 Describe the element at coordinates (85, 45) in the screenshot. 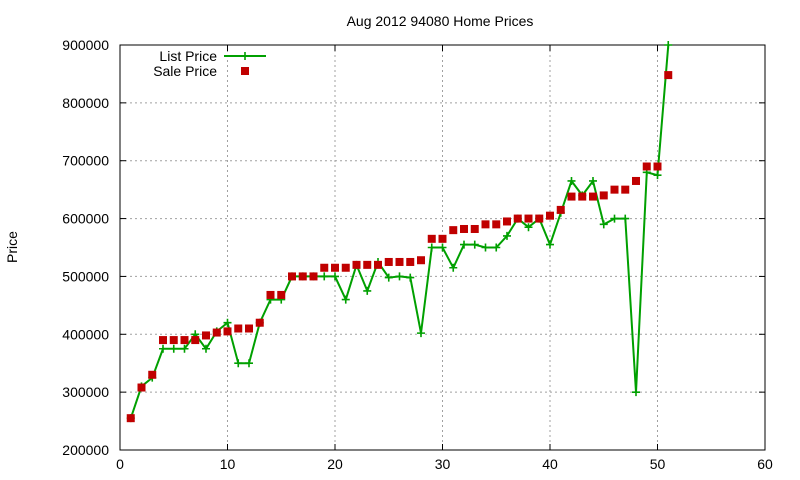

I see `y-tick-label: 900000` at that location.